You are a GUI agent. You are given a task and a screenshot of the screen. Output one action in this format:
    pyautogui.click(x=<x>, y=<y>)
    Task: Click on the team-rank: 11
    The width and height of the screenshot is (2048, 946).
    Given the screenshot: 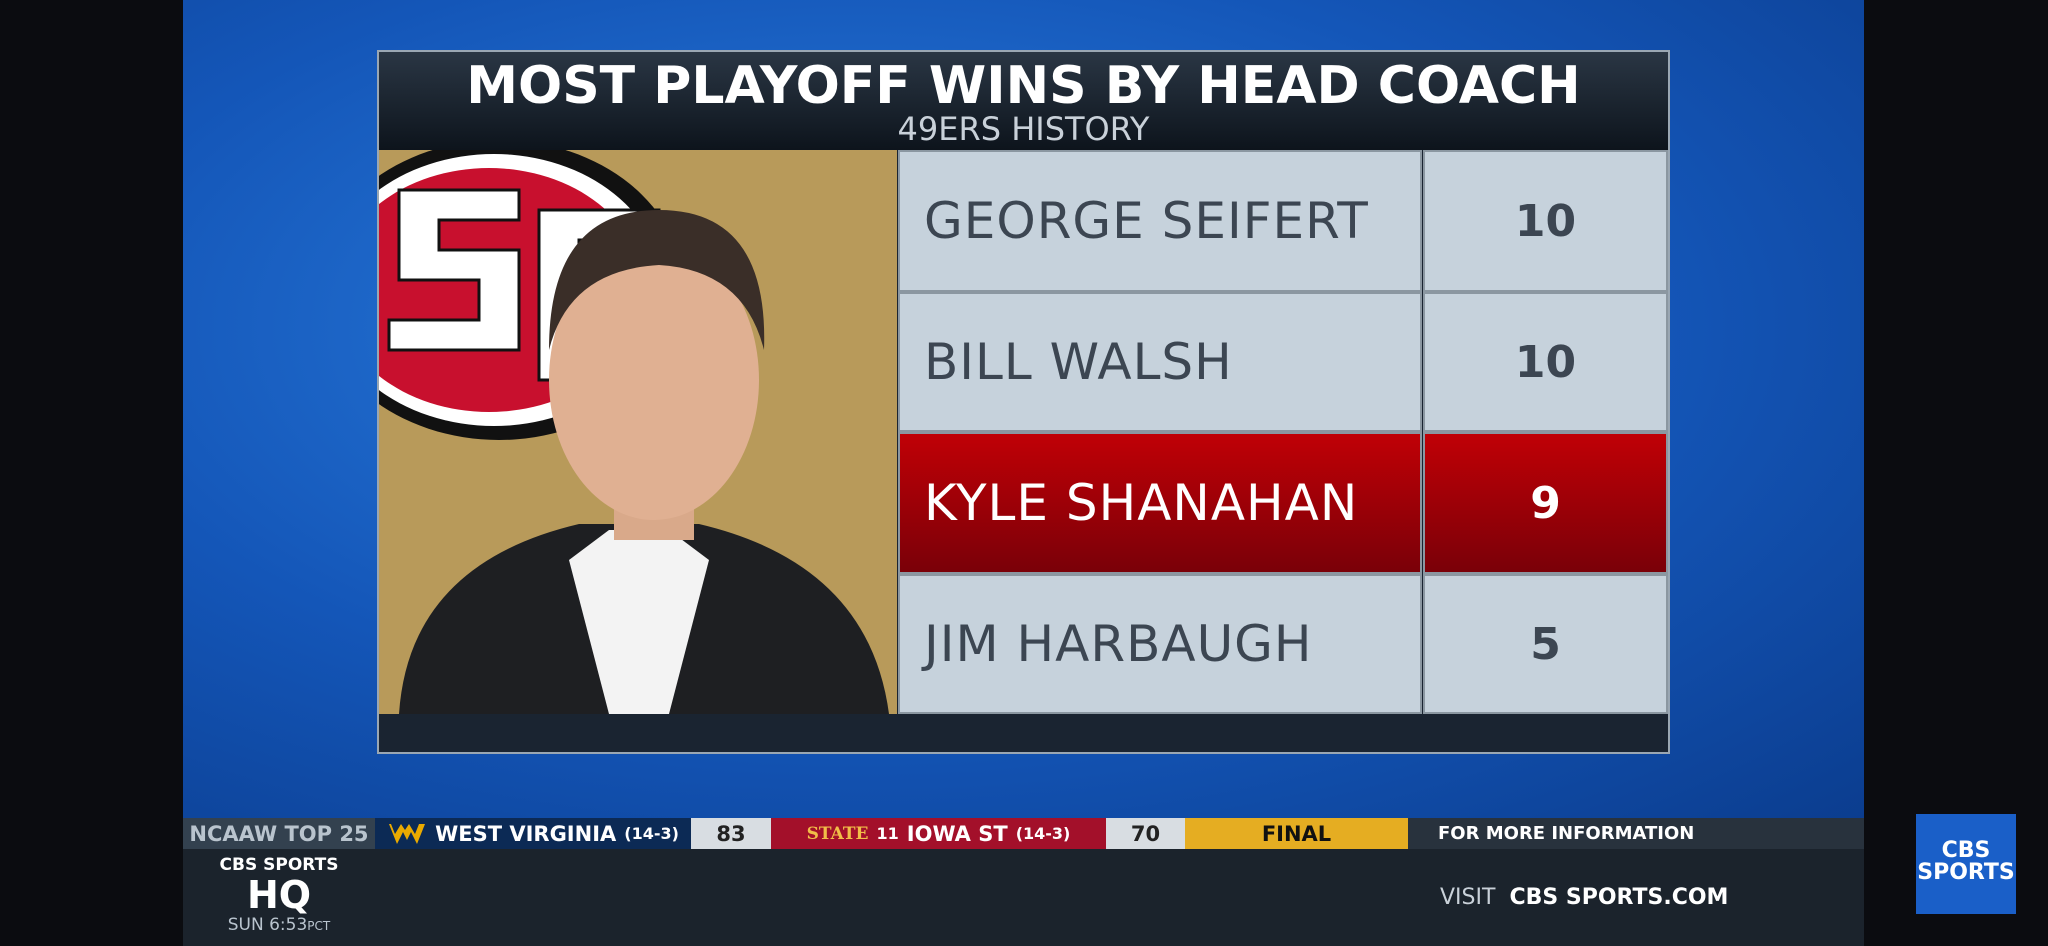 What is the action you would take?
    pyautogui.click(x=887, y=833)
    